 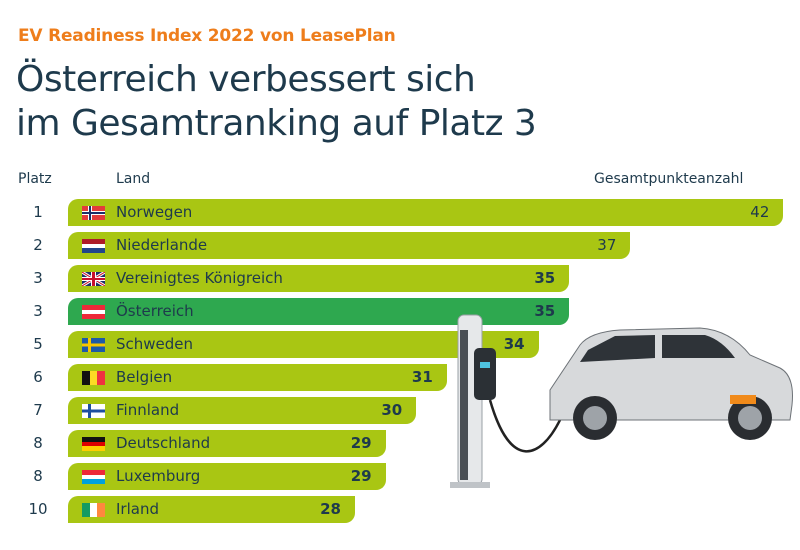 I want to click on table-row: 3 Vereinigtes Königreich 35, so click(x=400, y=278).